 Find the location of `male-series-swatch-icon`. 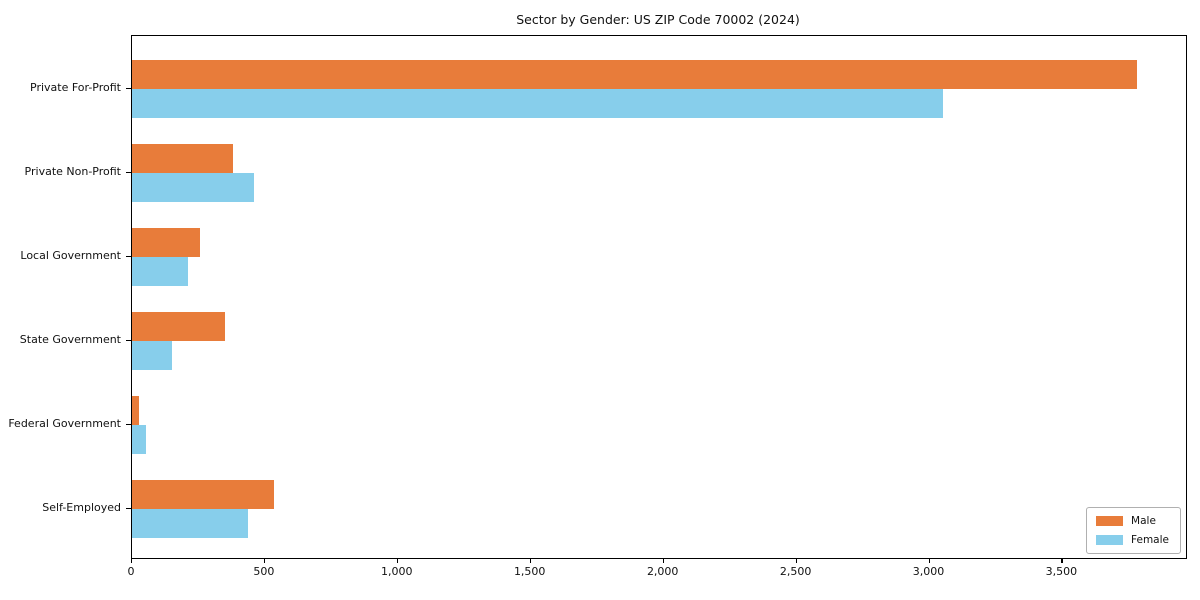

male-series-swatch-icon is located at coordinates (1110, 521).